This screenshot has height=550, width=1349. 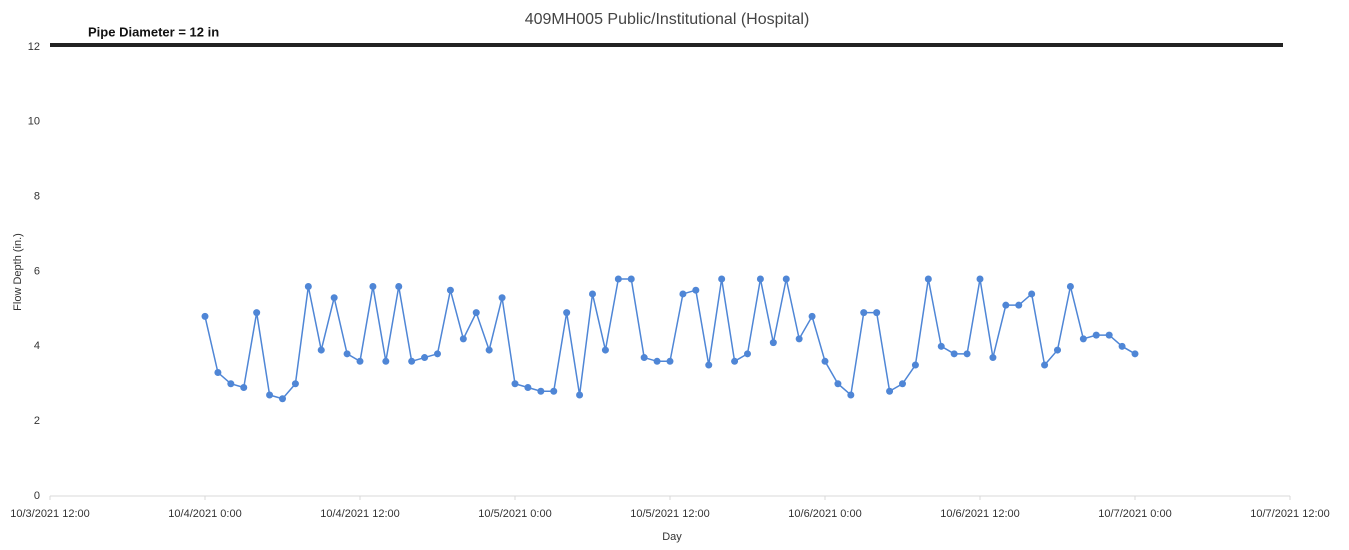 What do you see at coordinates (667, 19) in the screenshot?
I see `chart-title: 409MH005 Public/Institutional (Hospital)` at bounding box center [667, 19].